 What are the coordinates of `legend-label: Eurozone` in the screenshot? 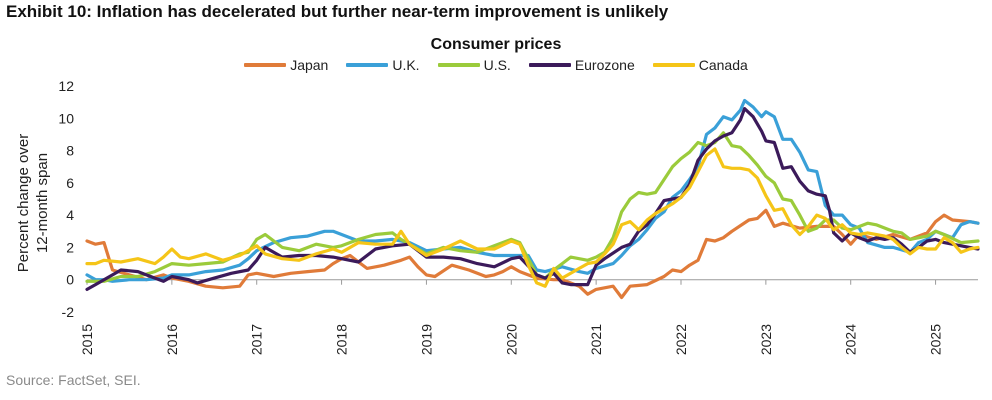 It's located at (604, 65).